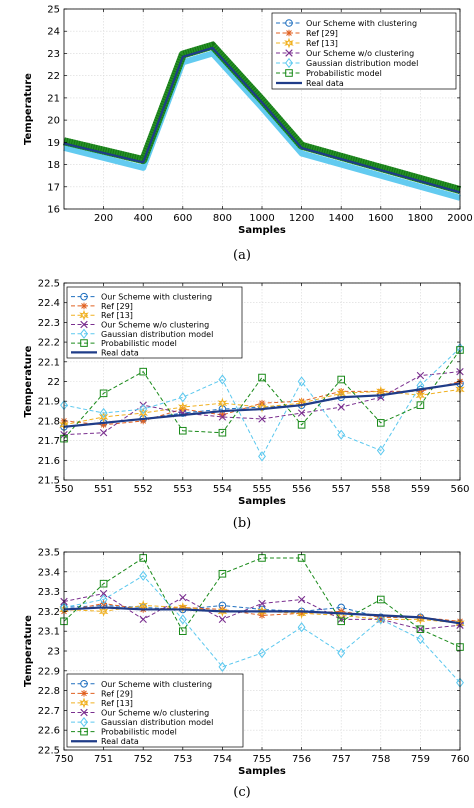 The image size is (474, 808). What do you see at coordinates (53, 382) in the screenshot?
I see `ytick-label-5: 22` at bounding box center [53, 382].